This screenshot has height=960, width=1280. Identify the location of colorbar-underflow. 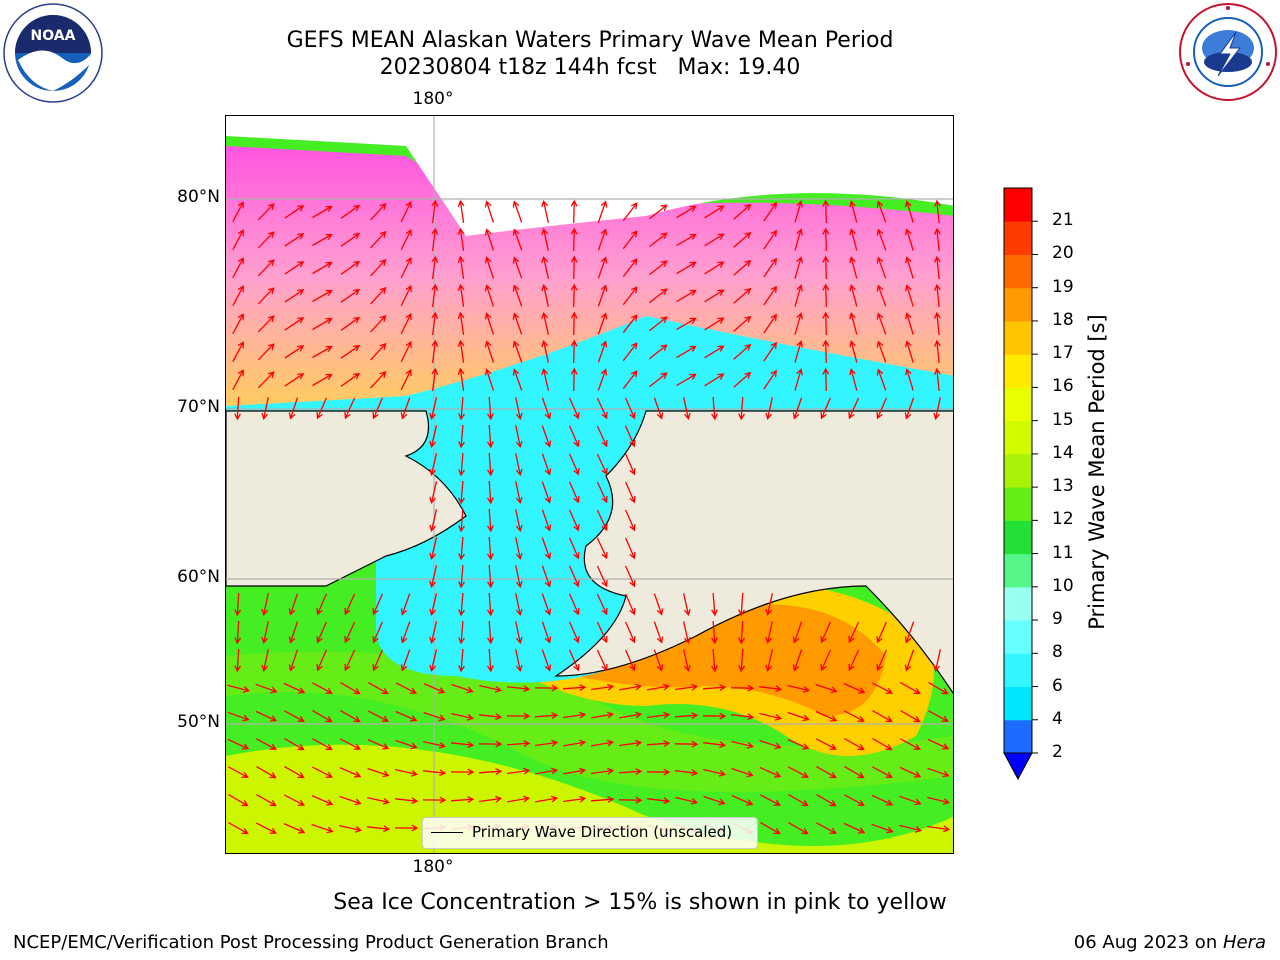
(1018, 766).